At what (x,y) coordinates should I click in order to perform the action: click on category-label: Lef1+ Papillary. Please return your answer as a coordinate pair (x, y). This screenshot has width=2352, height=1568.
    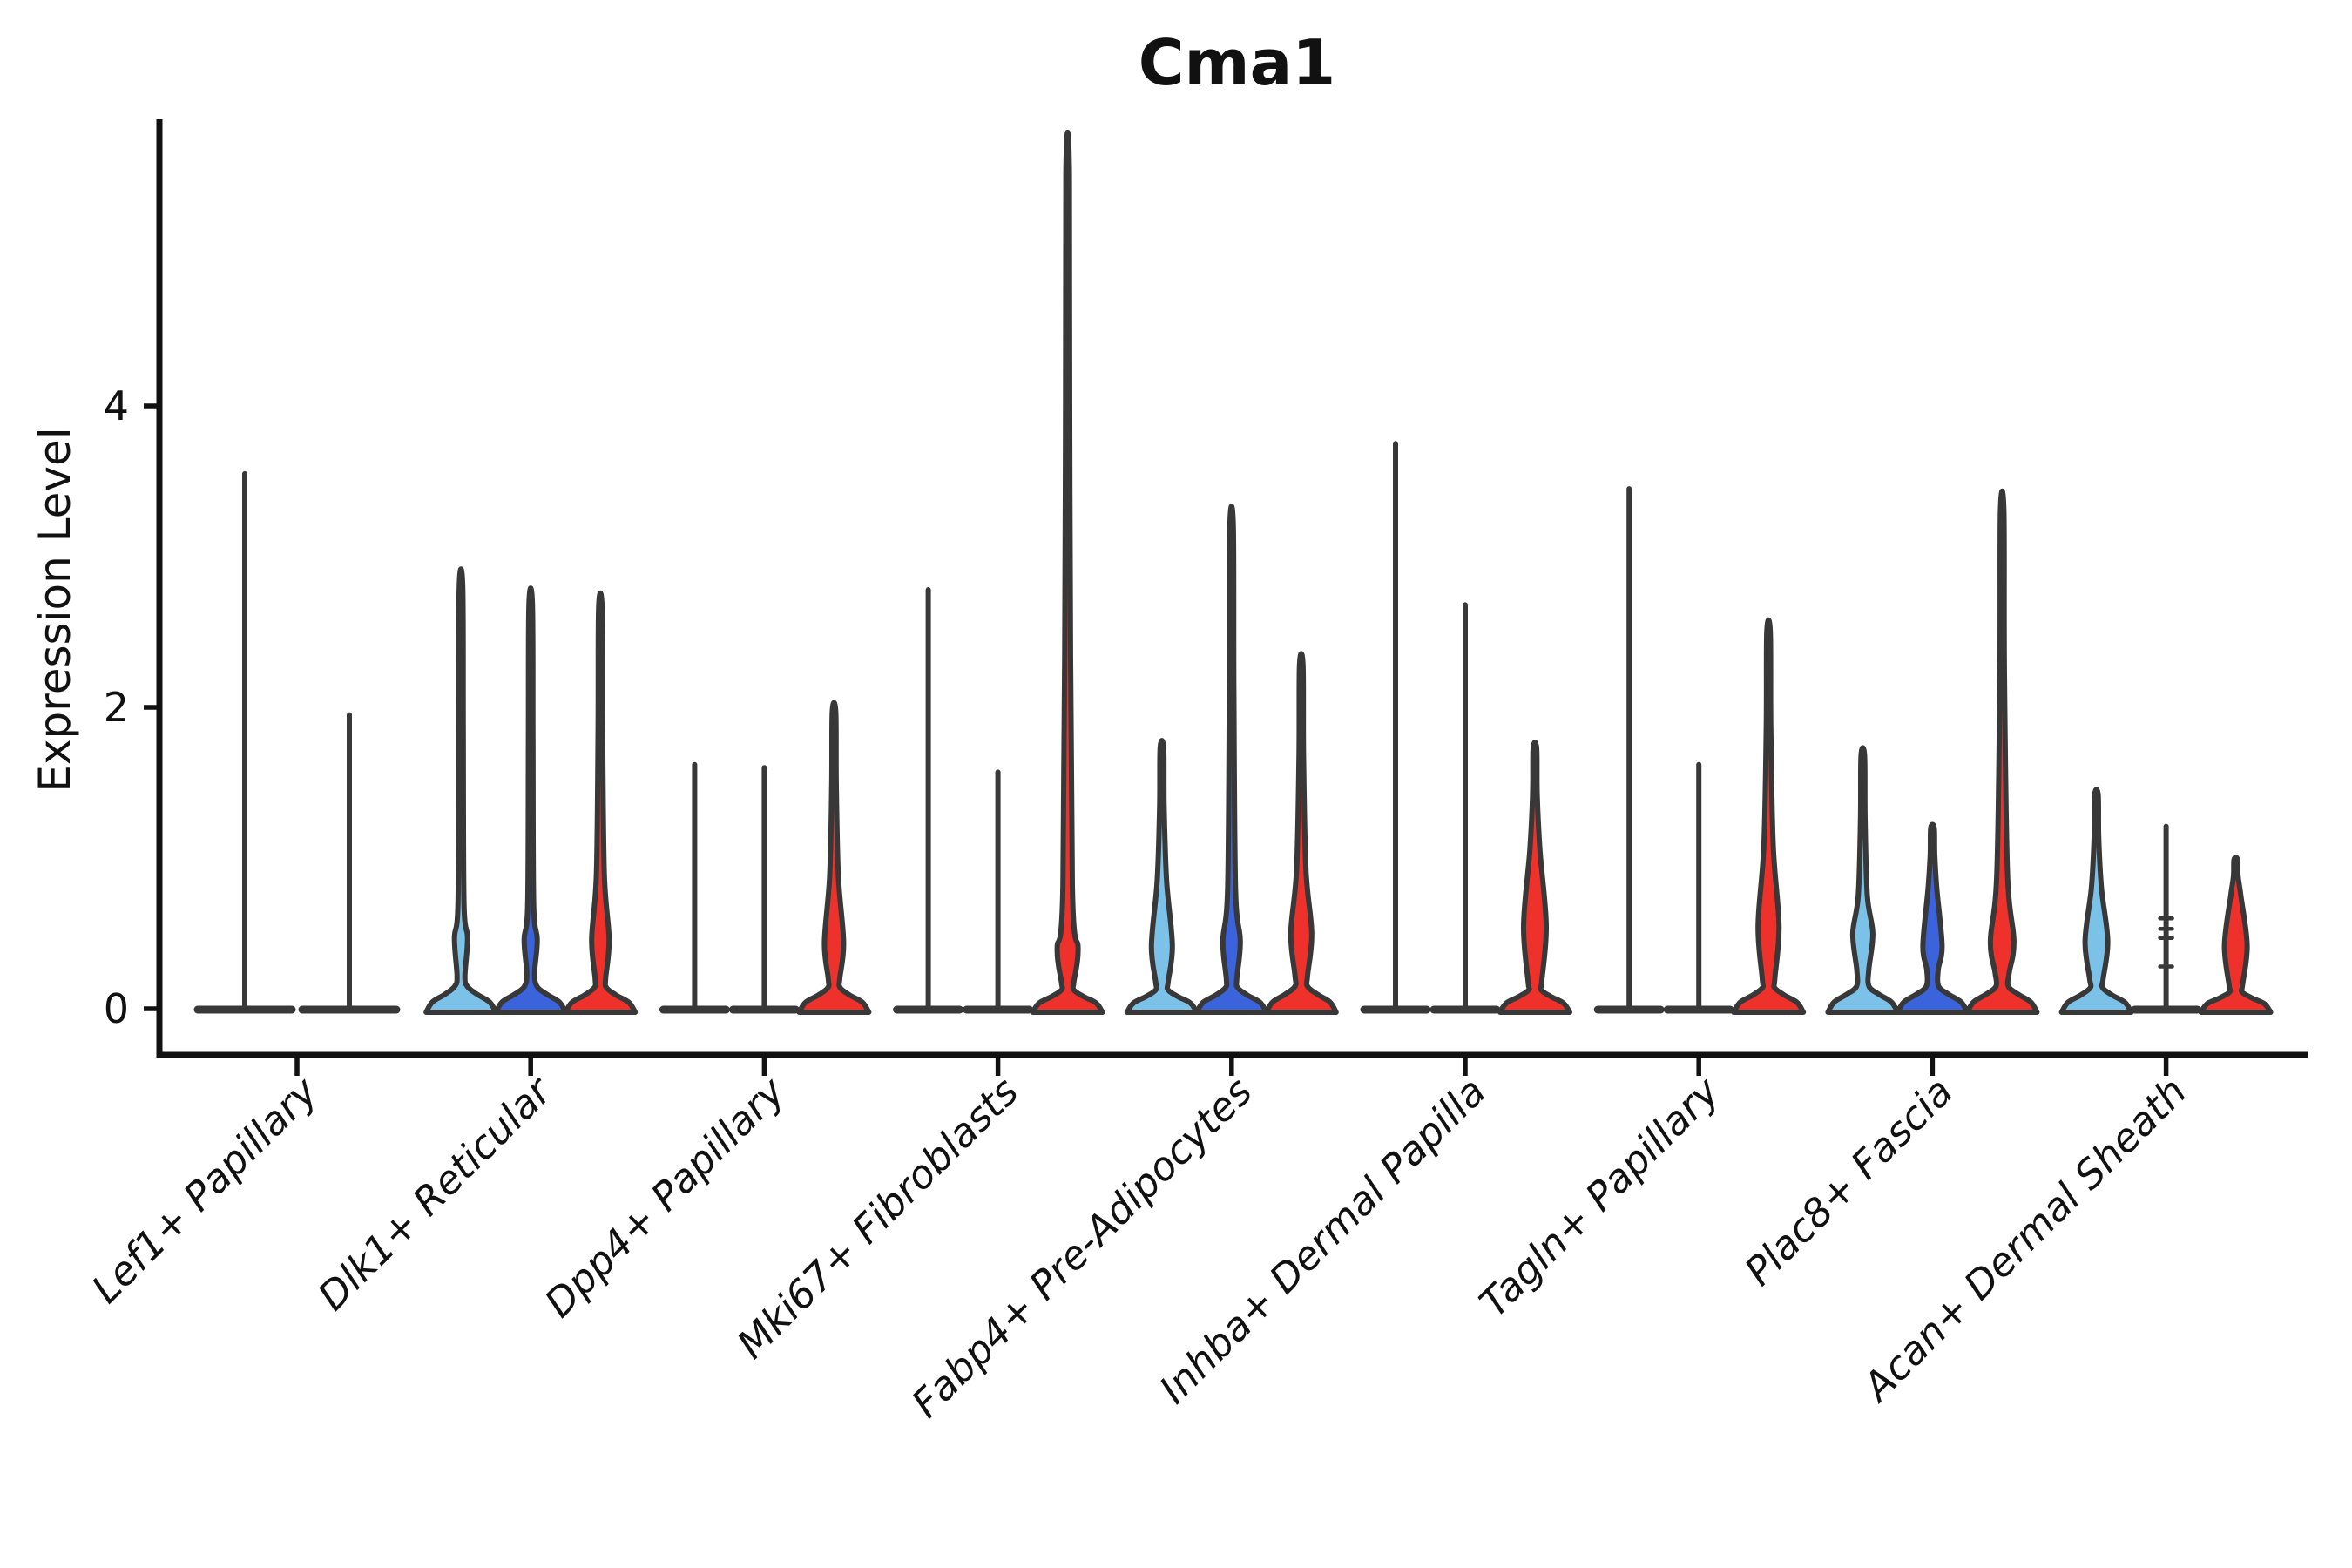
    Looking at the image, I should click on (205, 1189).